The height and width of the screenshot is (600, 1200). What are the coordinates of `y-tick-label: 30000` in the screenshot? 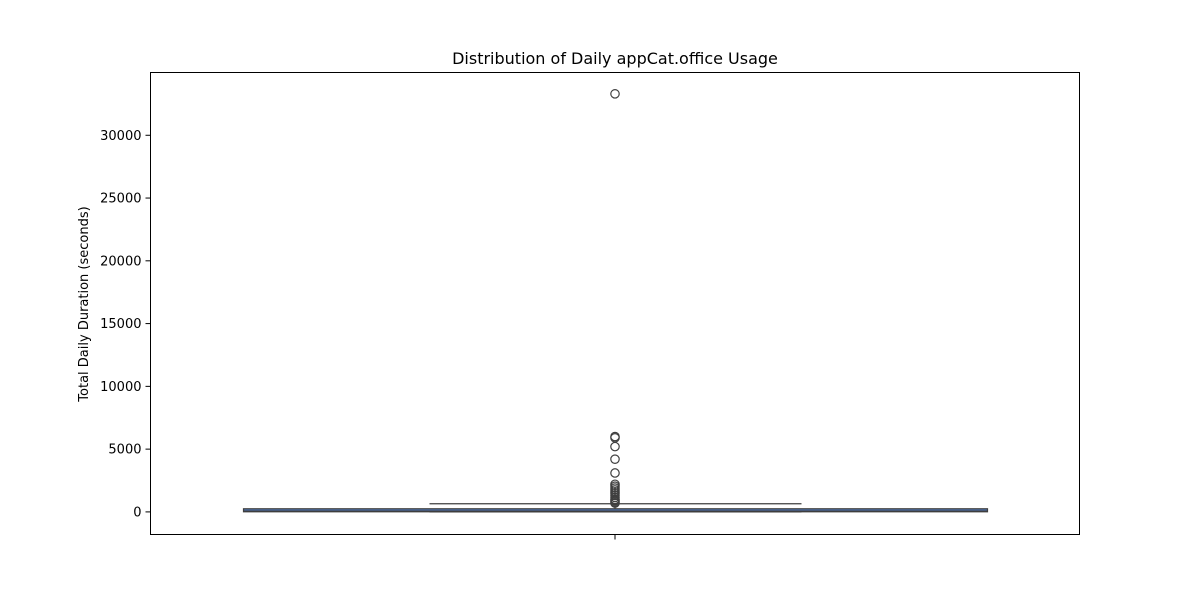 It's located at (120, 136).